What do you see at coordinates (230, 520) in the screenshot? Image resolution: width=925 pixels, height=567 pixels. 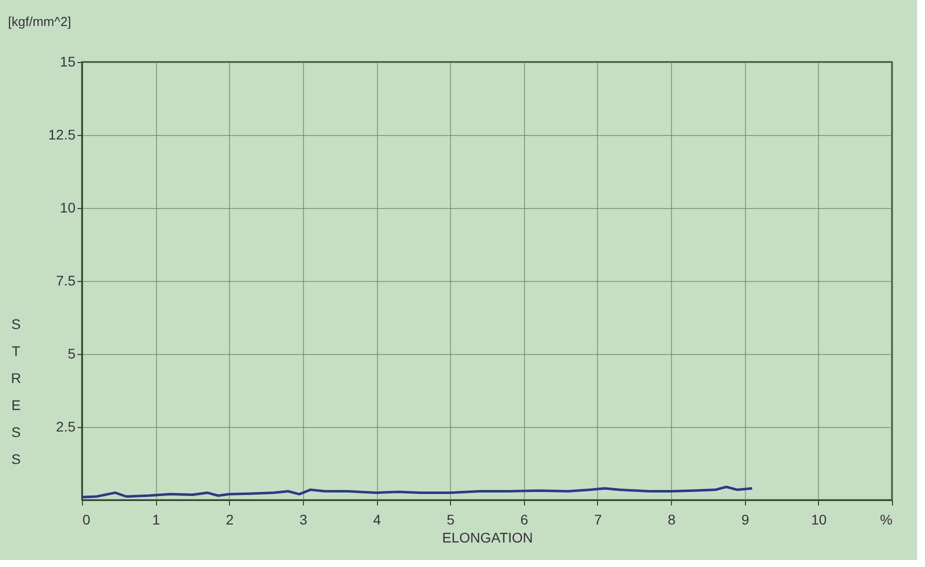 I see `x-tick-label: 2` at bounding box center [230, 520].